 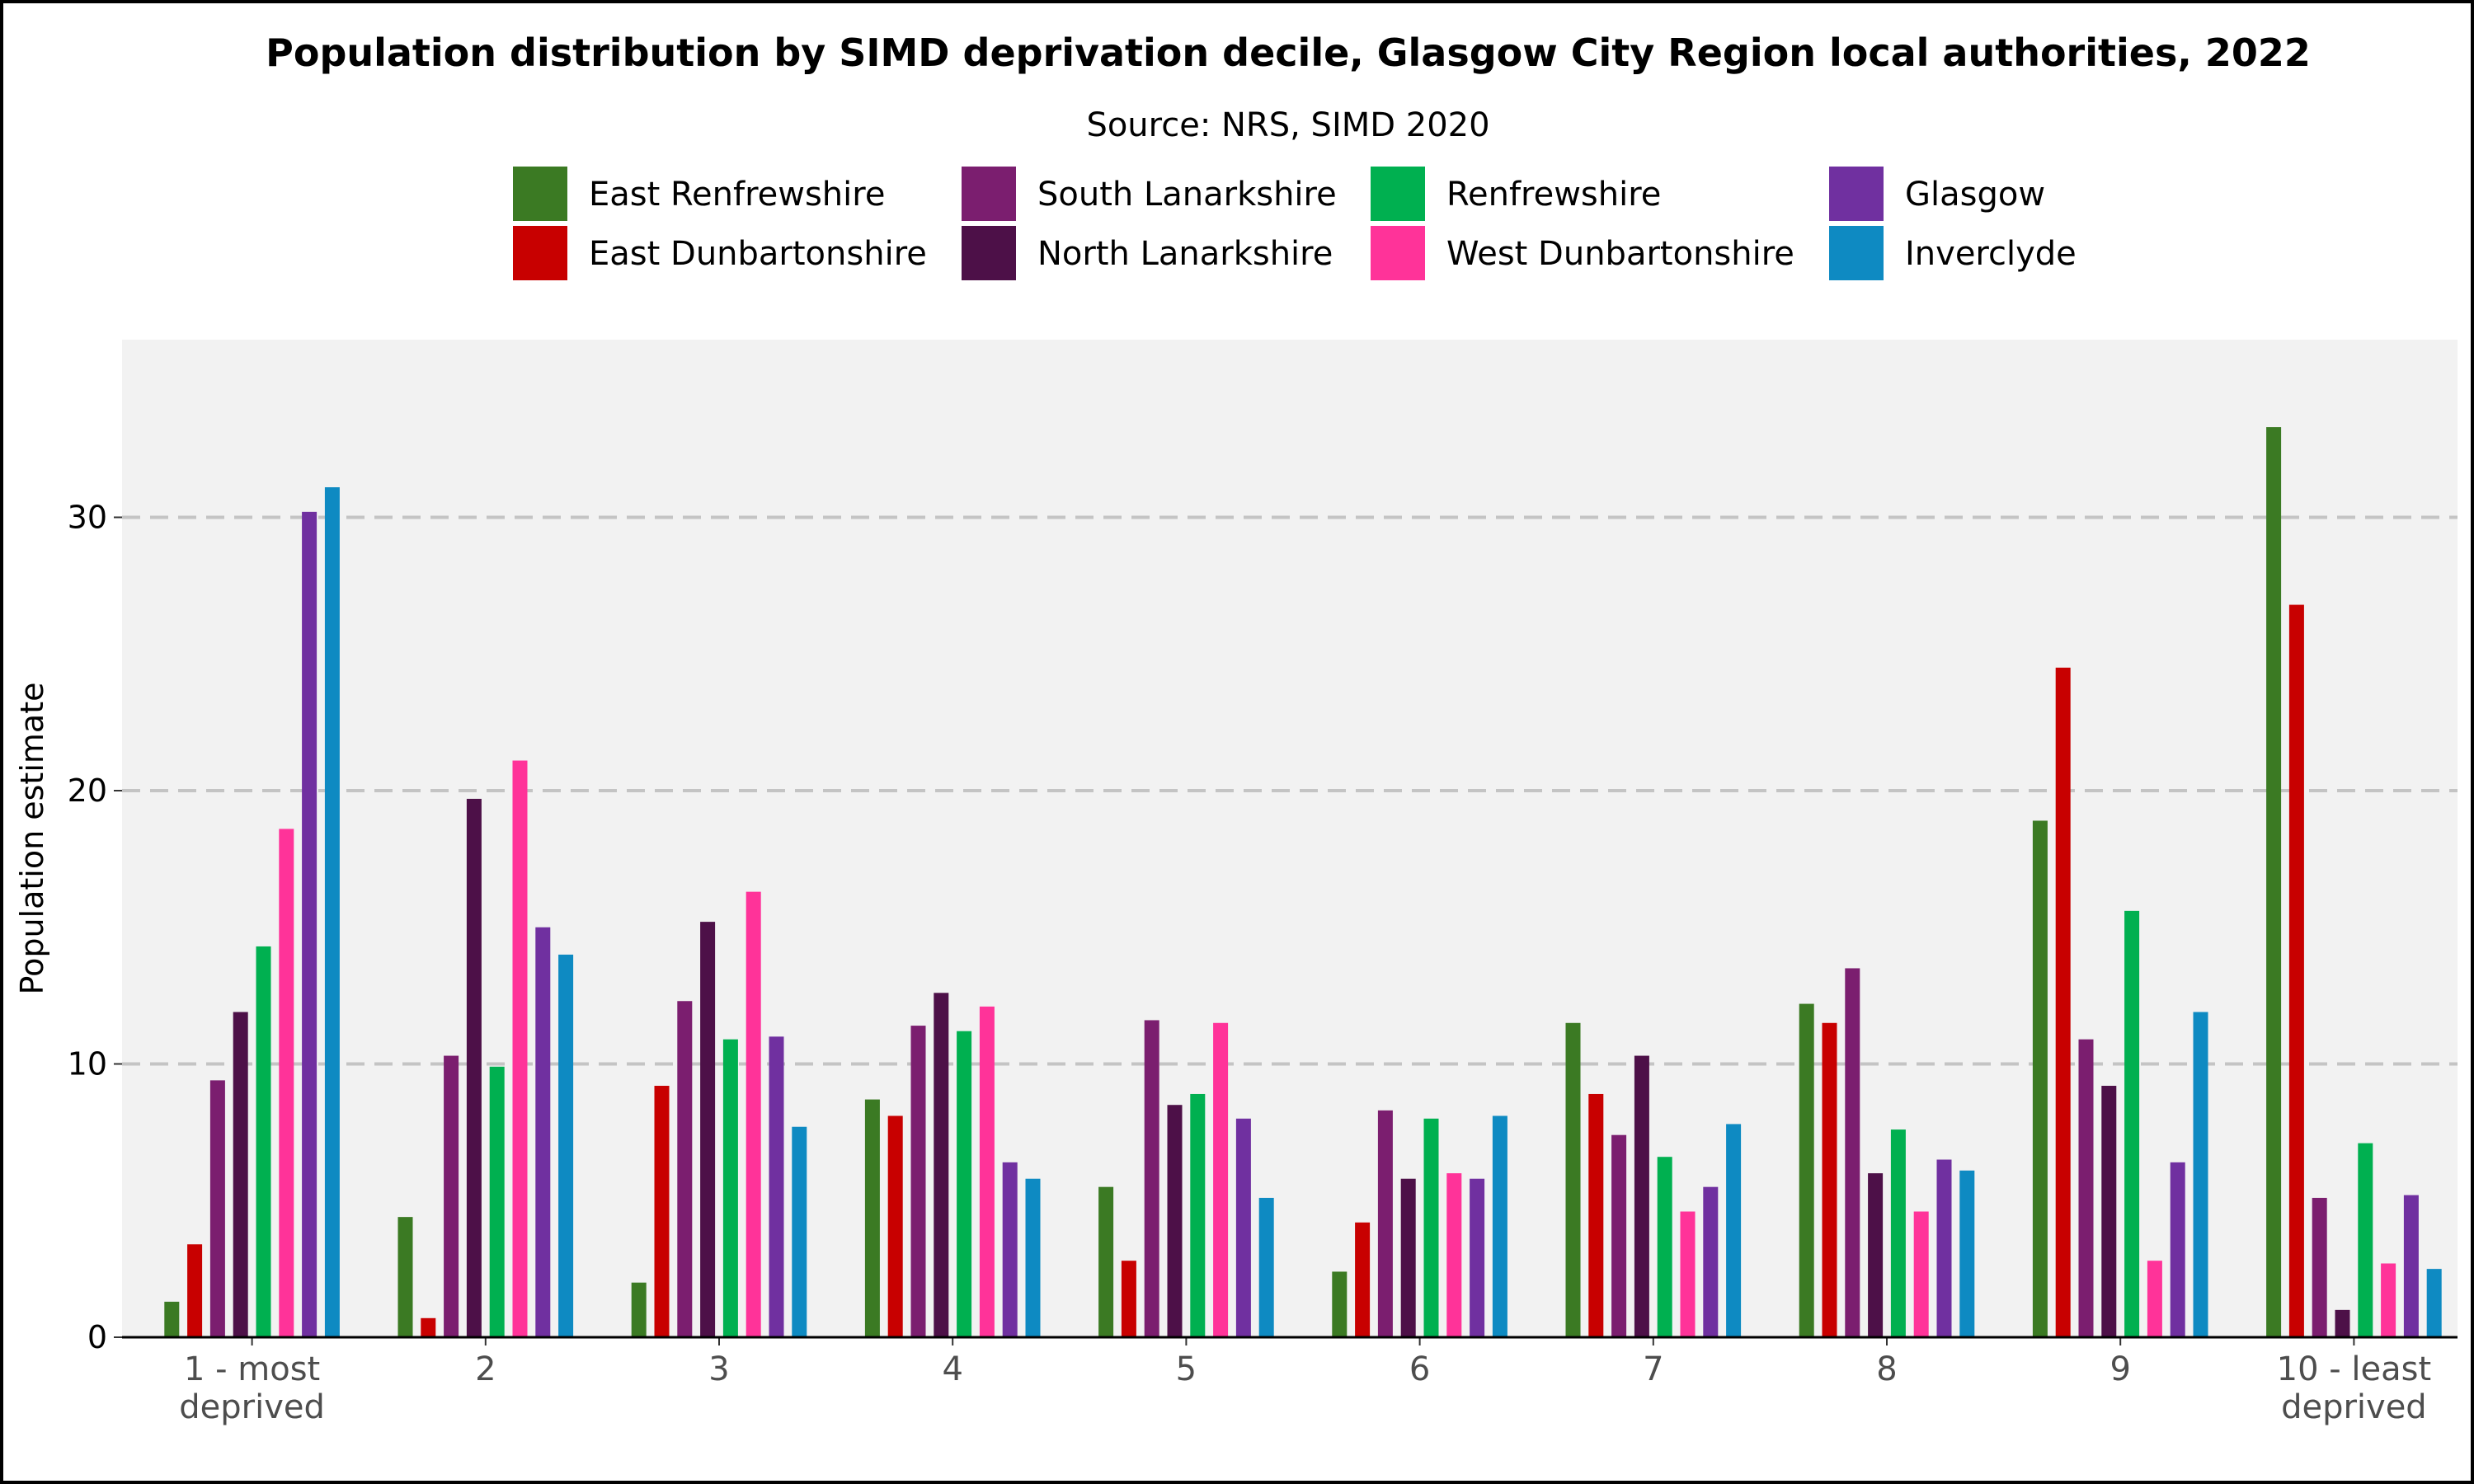 I want to click on y-tick-label: 0, so click(x=97, y=1337).